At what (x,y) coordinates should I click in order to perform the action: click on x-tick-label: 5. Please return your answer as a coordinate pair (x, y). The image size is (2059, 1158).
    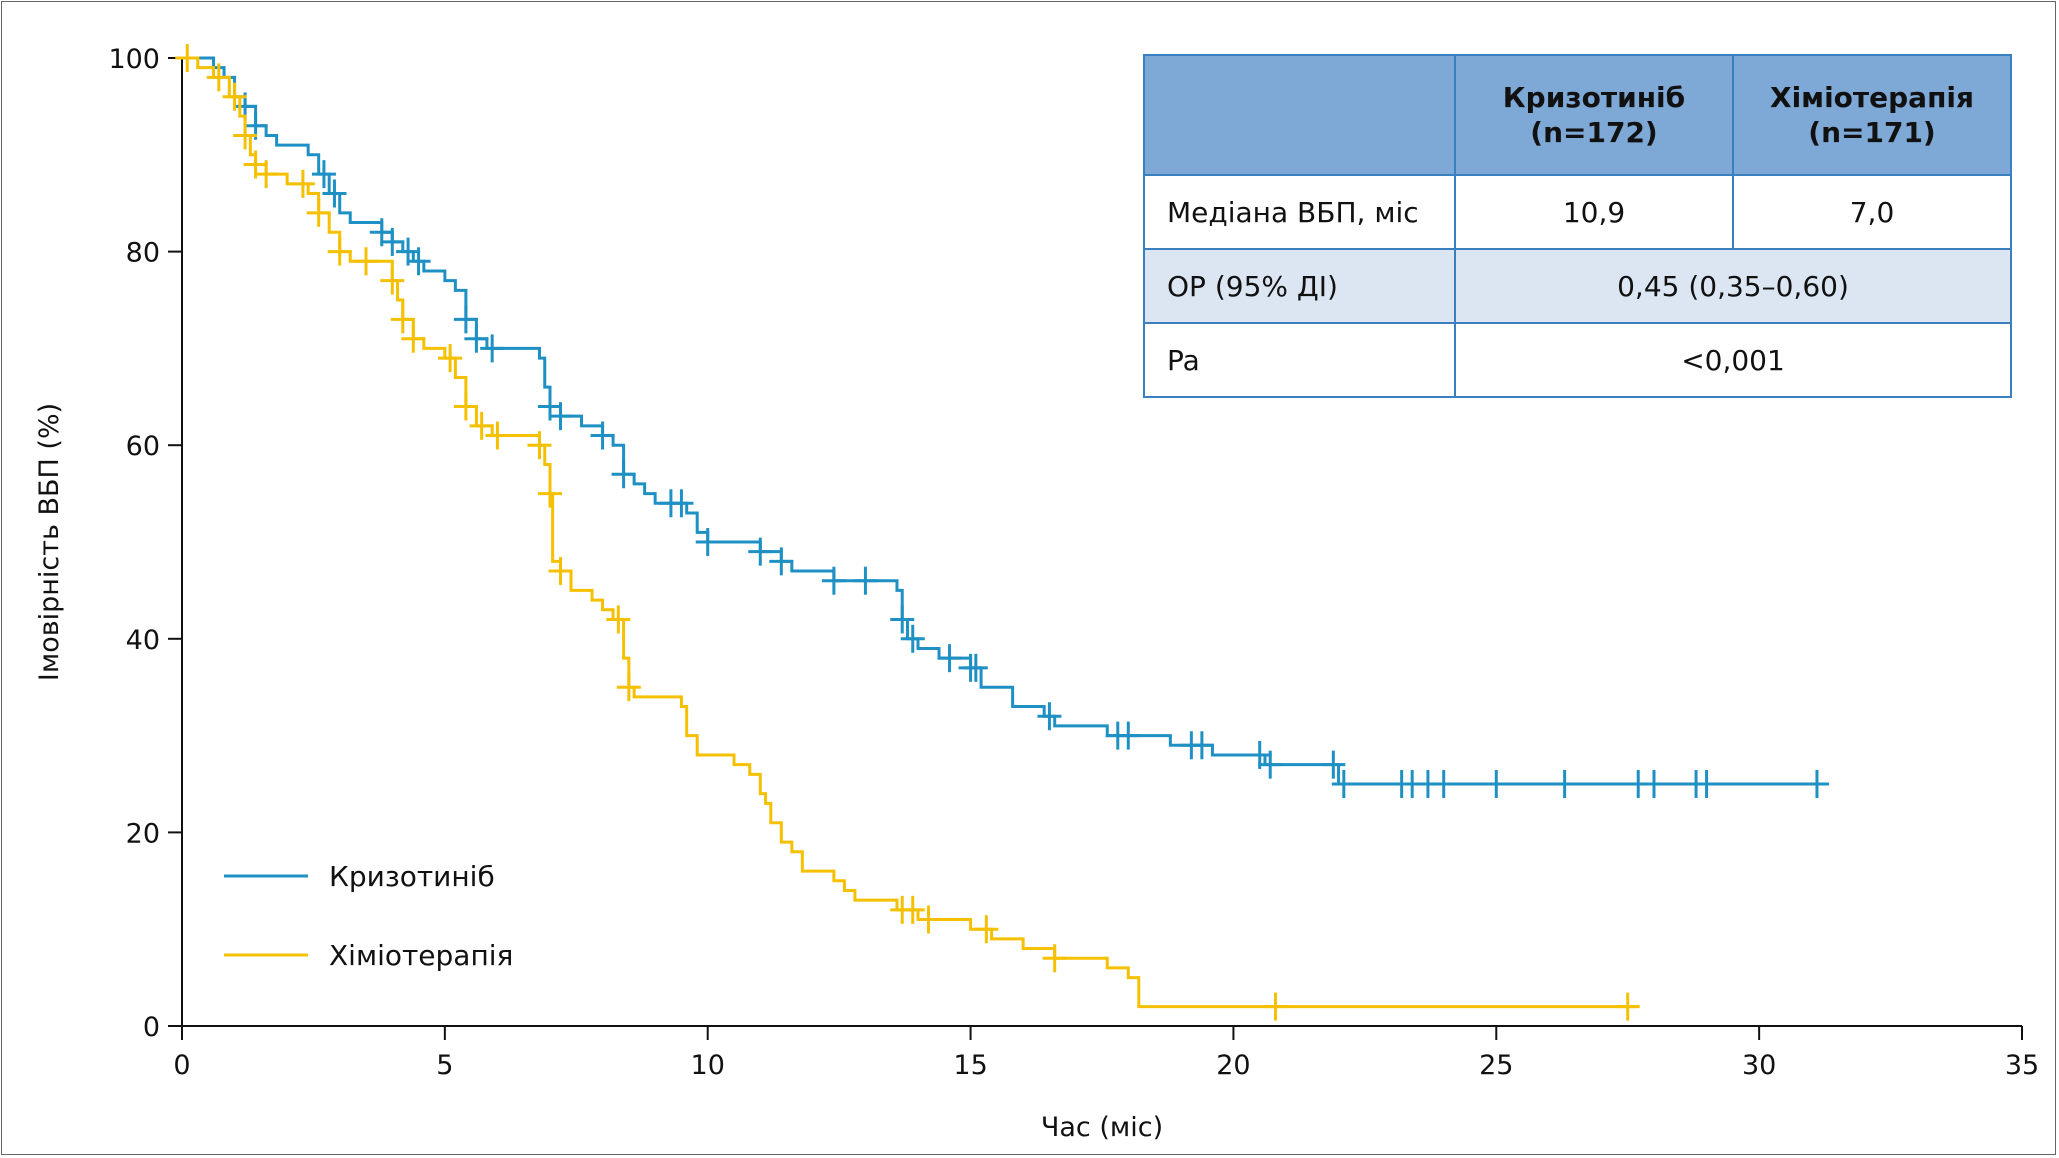
    Looking at the image, I should click on (444, 1065).